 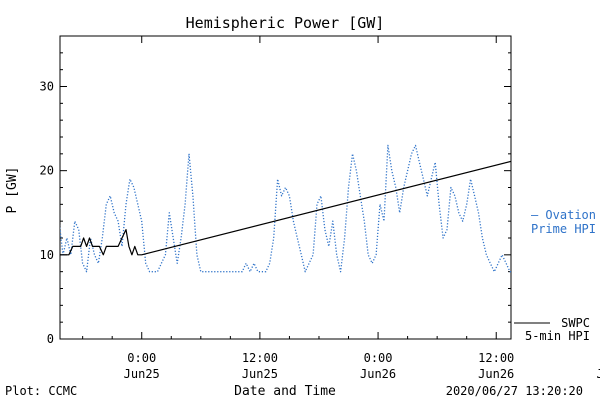 What do you see at coordinates (41, 391) in the screenshot?
I see `footer-credit: Plot: CCMC` at bounding box center [41, 391].